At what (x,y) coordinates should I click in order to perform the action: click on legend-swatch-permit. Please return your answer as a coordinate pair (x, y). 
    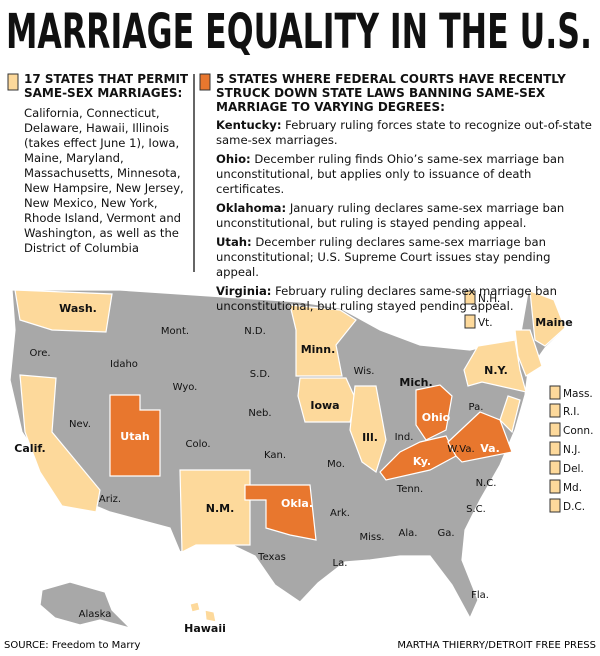
    Looking at the image, I should click on (13, 82).